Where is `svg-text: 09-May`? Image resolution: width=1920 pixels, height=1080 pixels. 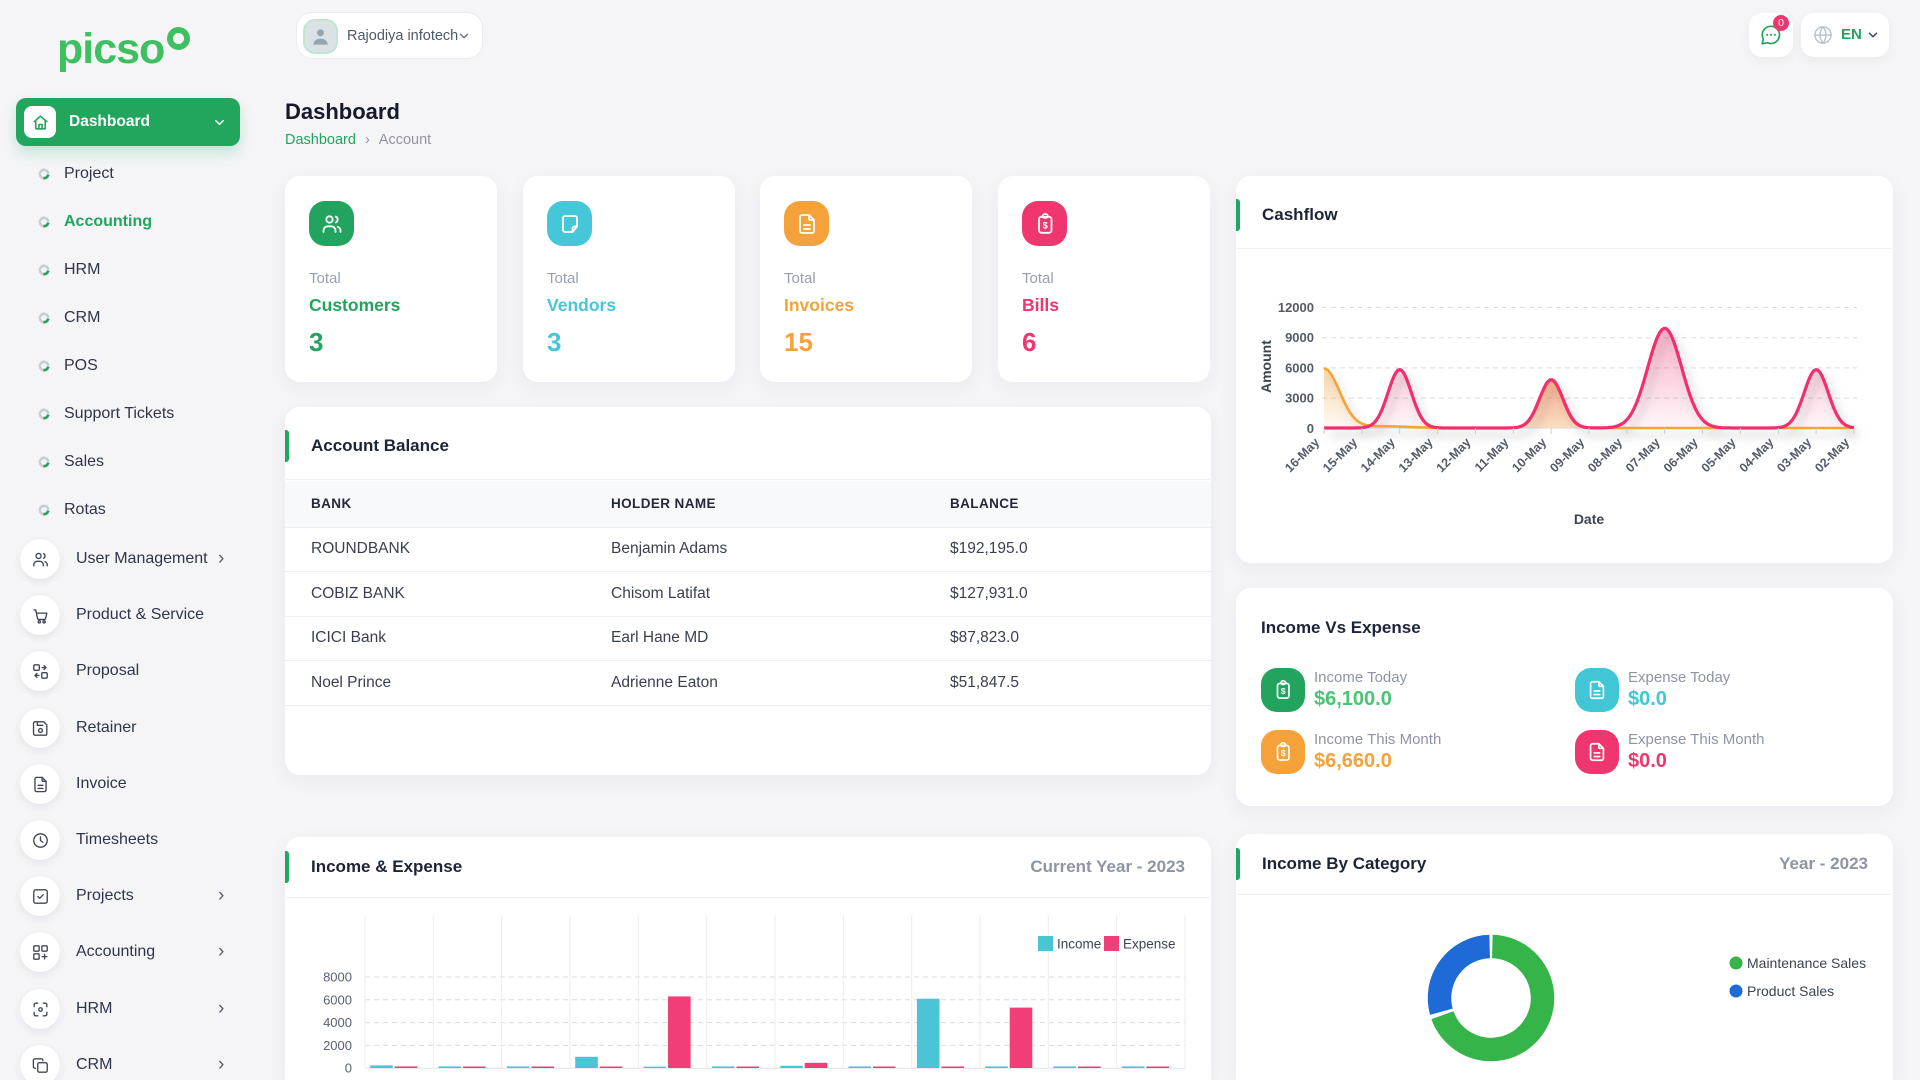
svg-text: 09-May is located at coordinates (1567, 455).